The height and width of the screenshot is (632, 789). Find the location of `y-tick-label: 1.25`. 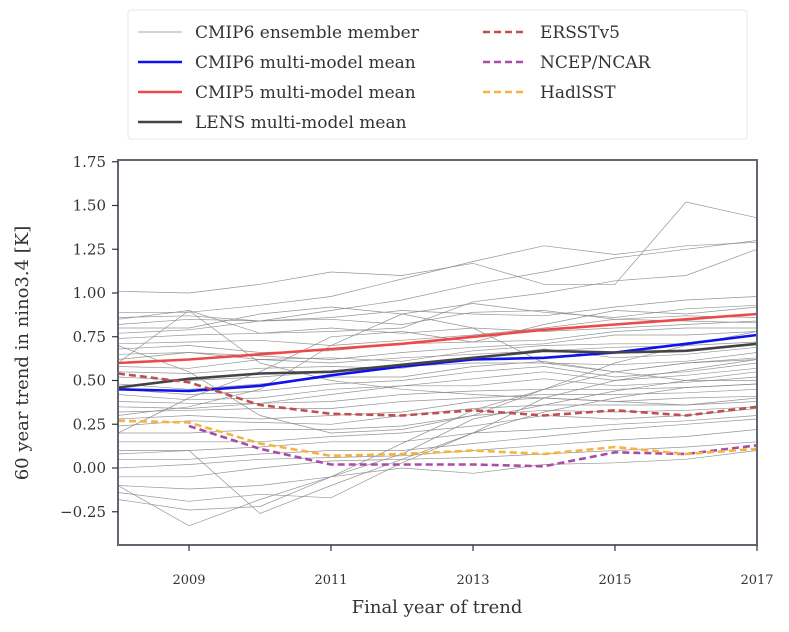

y-tick-label: 1.25 is located at coordinates (89, 249).